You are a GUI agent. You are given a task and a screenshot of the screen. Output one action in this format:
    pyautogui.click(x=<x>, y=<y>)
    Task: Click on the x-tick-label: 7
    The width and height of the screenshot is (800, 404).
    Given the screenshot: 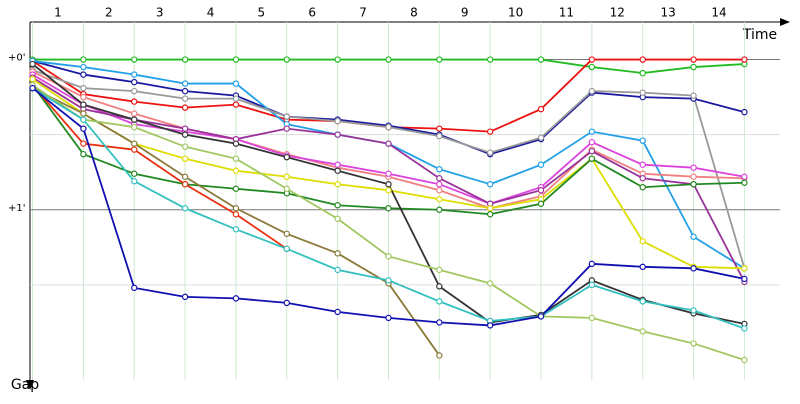 What is the action you would take?
    pyautogui.click(x=363, y=13)
    